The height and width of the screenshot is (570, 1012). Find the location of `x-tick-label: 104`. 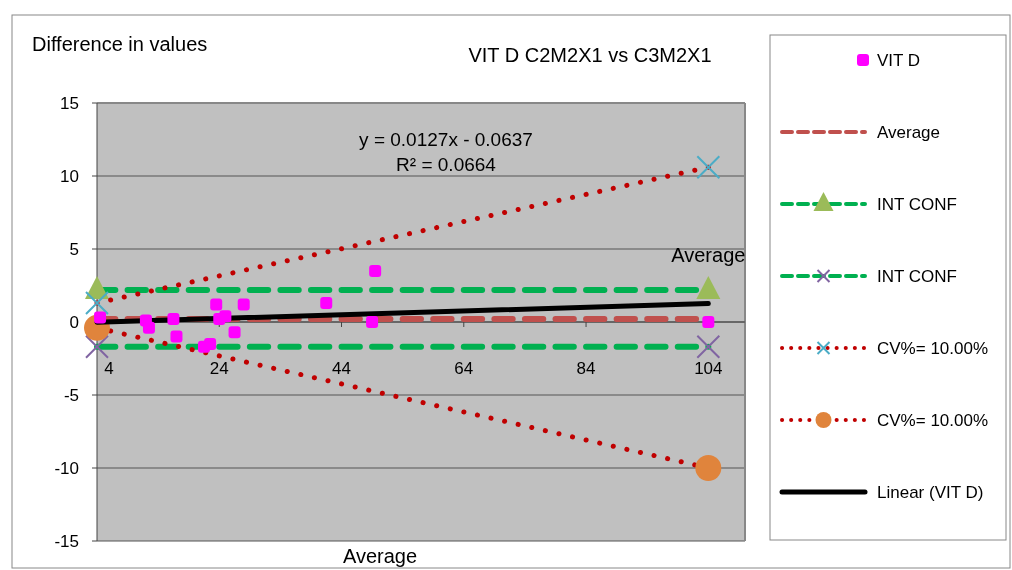

x-tick-label: 104 is located at coordinates (708, 368).